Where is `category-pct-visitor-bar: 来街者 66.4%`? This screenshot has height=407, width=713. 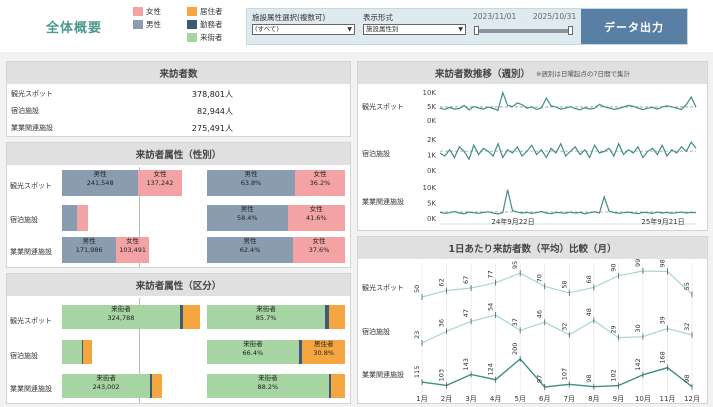 category-pct-visitor-bar: 来街者 66.4% is located at coordinates (253, 352).